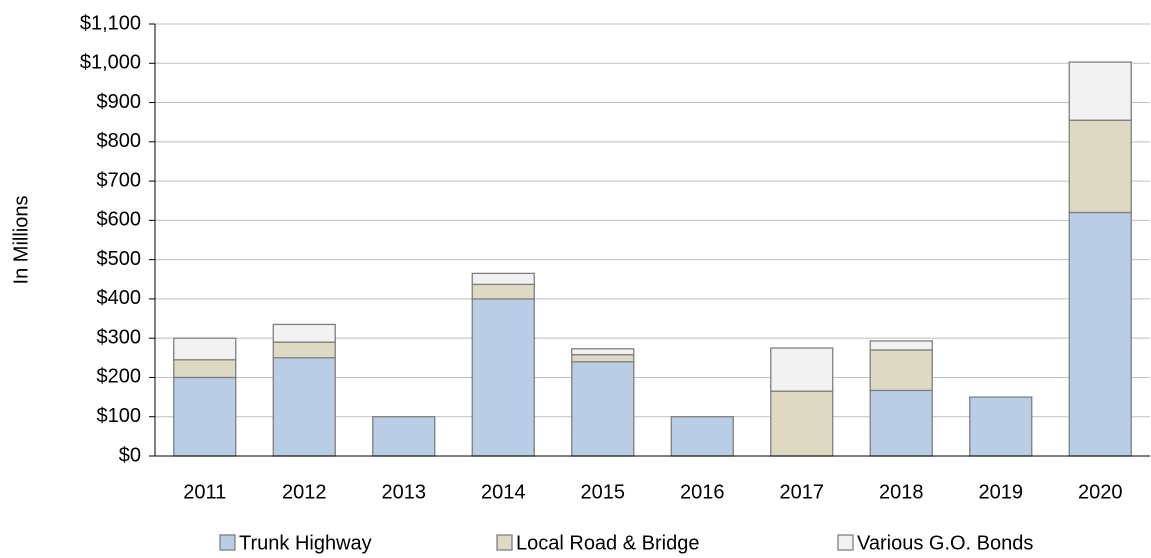  What do you see at coordinates (119, 220) in the screenshot?
I see `y-tick-label: $600` at bounding box center [119, 220].